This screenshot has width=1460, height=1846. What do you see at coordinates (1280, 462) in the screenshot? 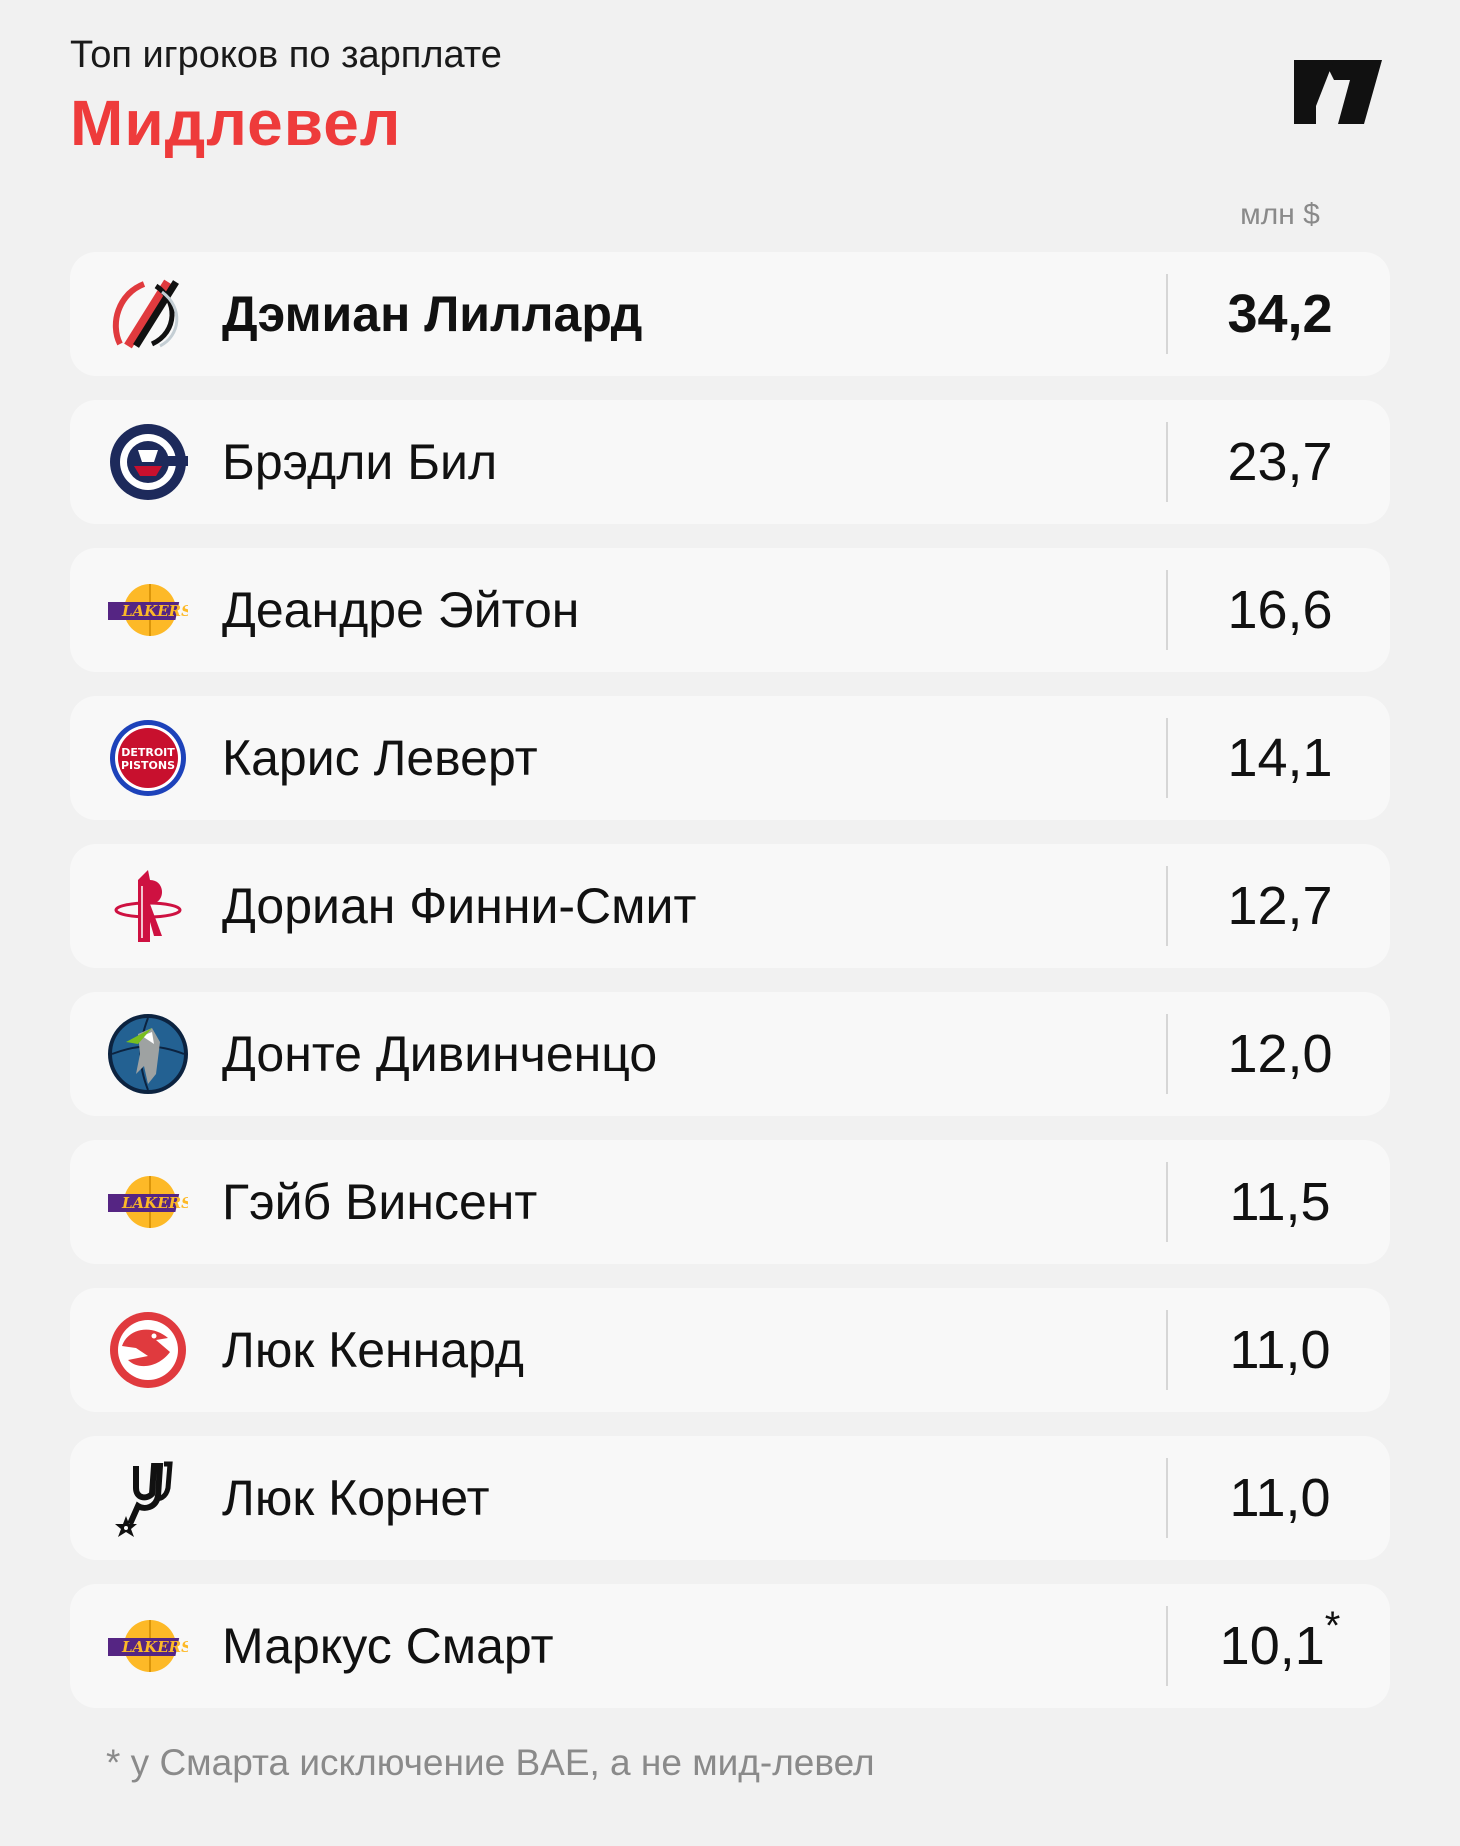
I see `salary-value: 23,7` at bounding box center [1280, 462].